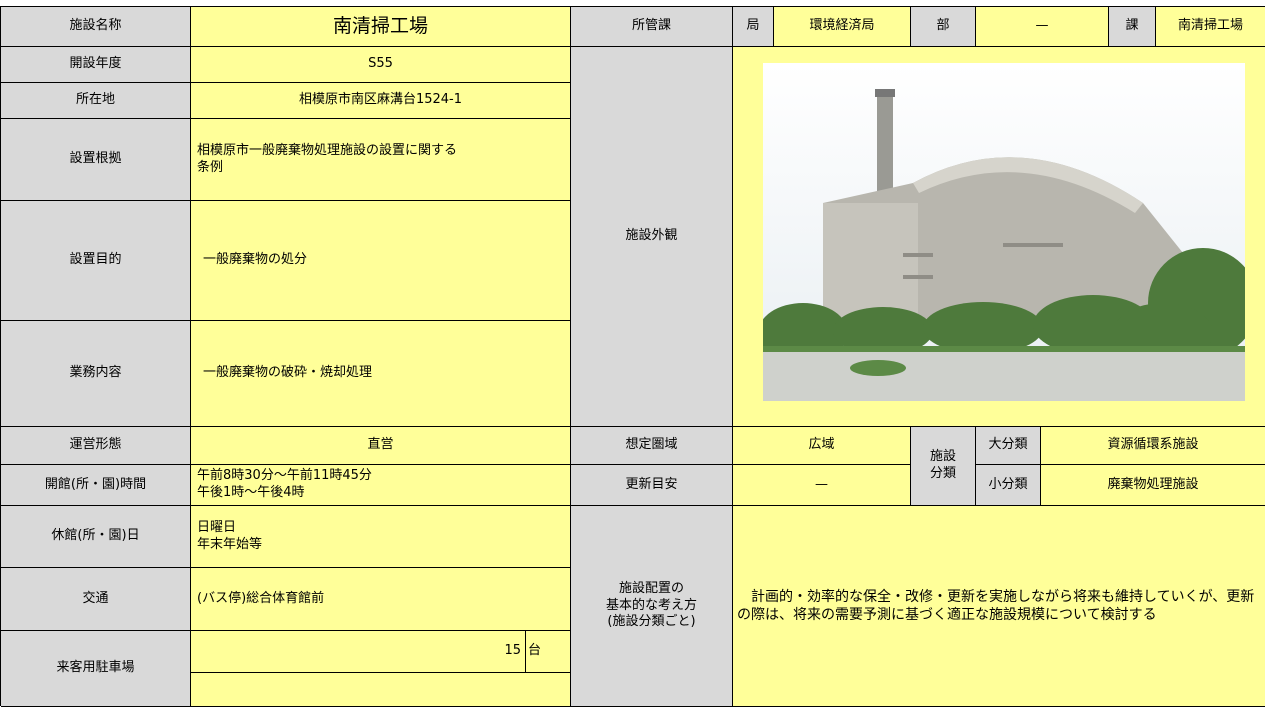  What do you see at coordinates (943, 27) in the screenshot?
I see `label: 部` at bounding box center [943, 27].